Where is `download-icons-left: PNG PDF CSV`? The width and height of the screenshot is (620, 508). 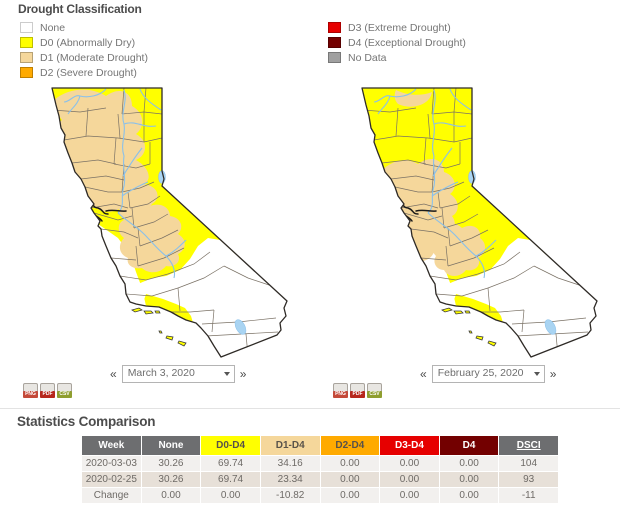 download-icons-left: PNG PDF CSV is located at coordinates (47, 390).